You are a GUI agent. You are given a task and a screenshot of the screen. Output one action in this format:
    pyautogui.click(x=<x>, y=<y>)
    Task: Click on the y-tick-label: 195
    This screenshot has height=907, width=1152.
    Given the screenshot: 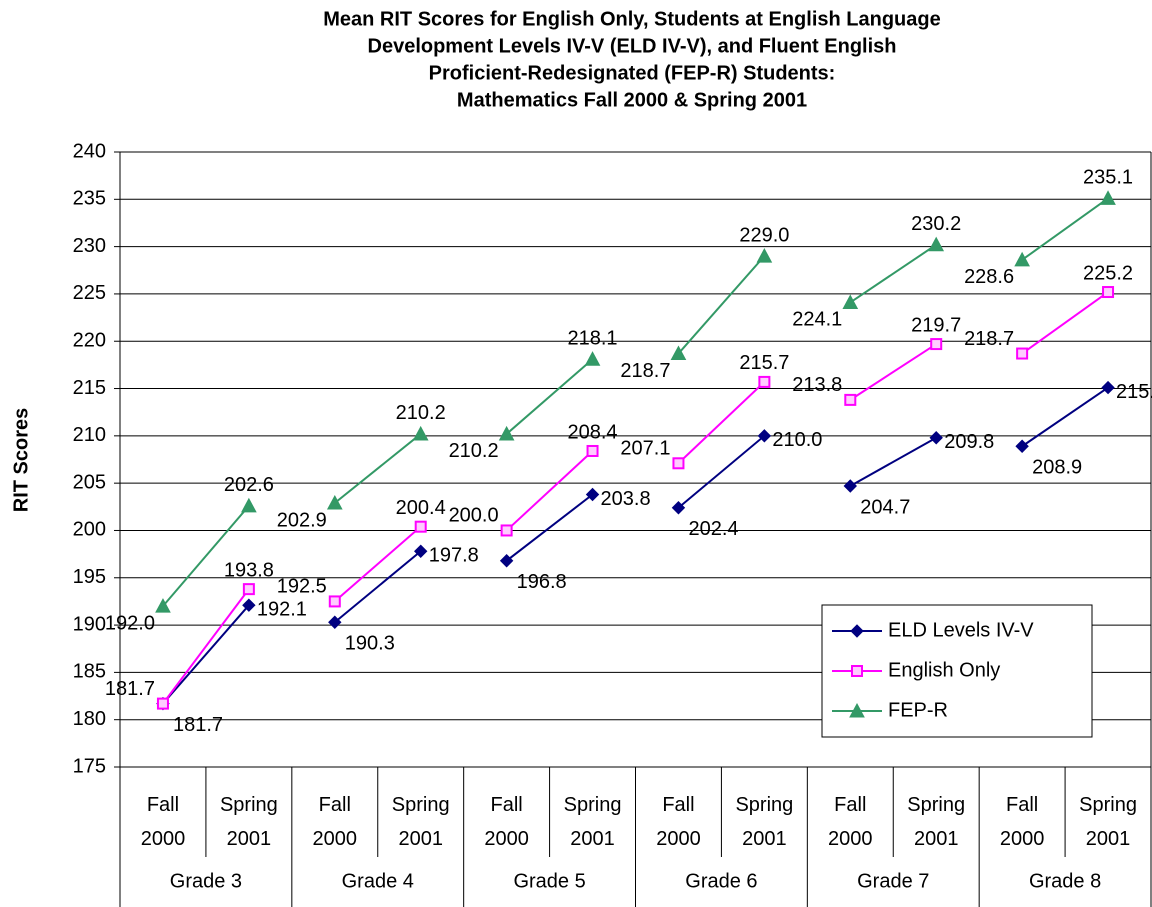 What is the action you would take?
    pyautogui.click(x=89, y=577)
    